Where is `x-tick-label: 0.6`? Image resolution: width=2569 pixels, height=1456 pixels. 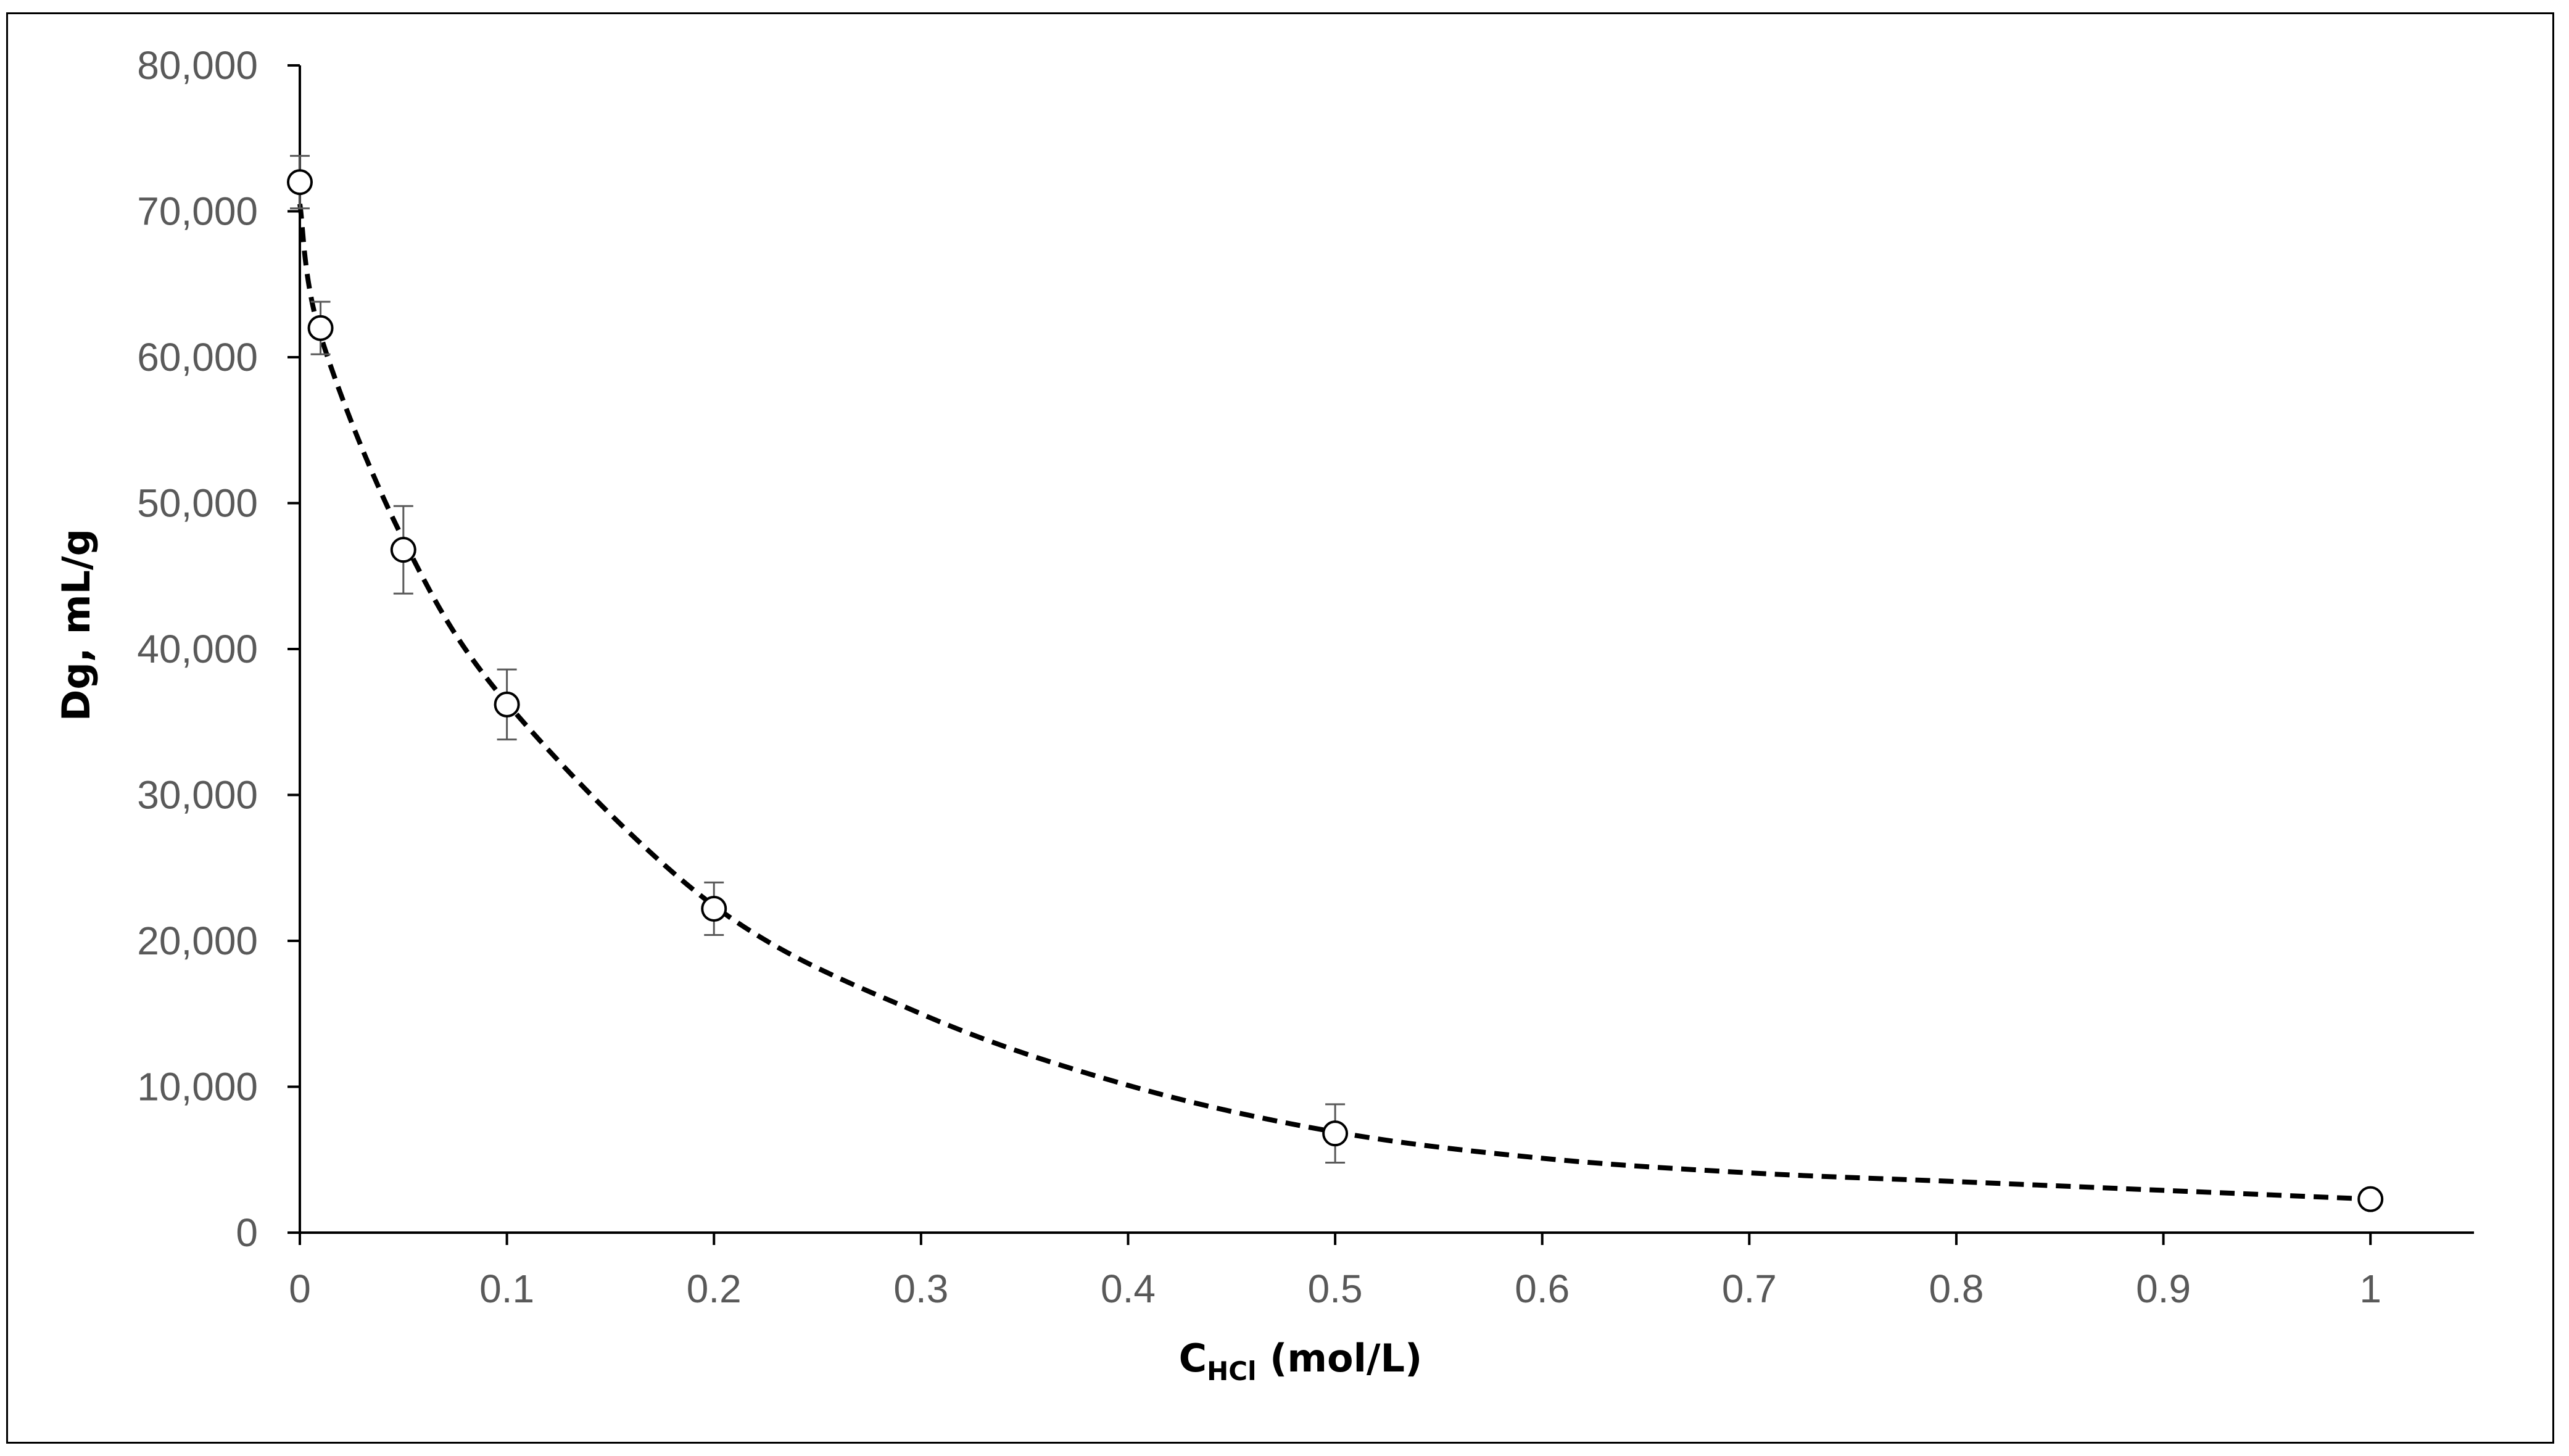 x-tick-label: 0.6 is located at coordinates (1542, 1289).